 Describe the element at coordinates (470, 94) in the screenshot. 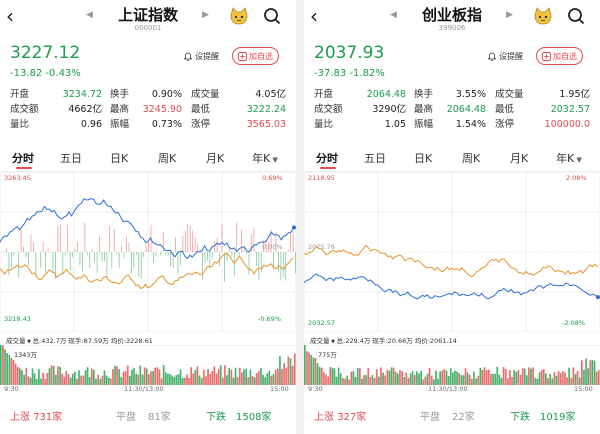

I see `stat-value: 3.55%` at that location.